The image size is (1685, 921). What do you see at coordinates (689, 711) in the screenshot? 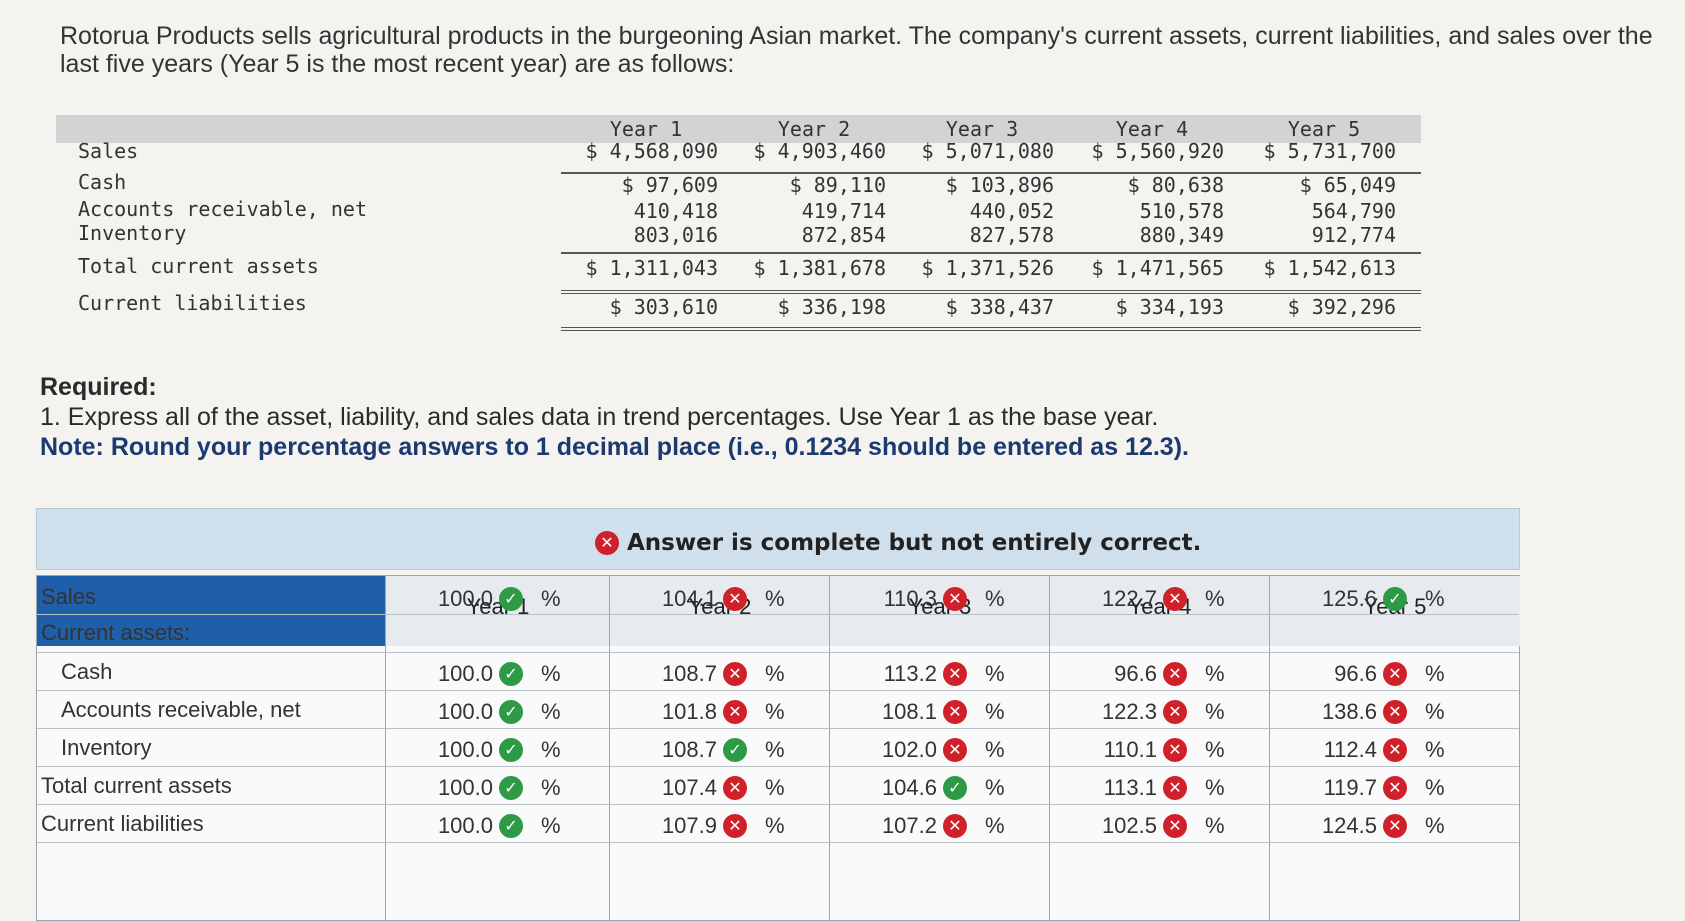
I see `answer-input: 101.8` at bounding box center [689, 711].